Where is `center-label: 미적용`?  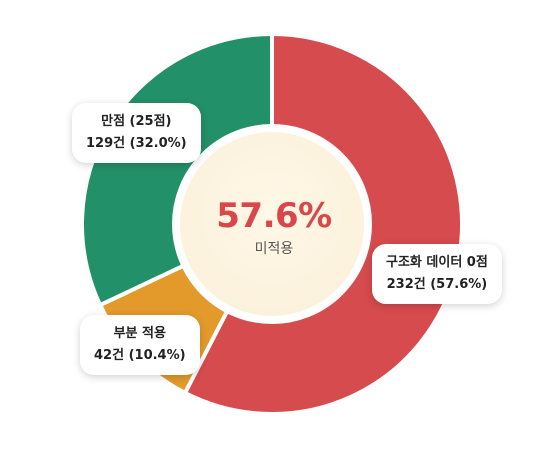 center-label: 미적용 is located at coordinates (274, 249).